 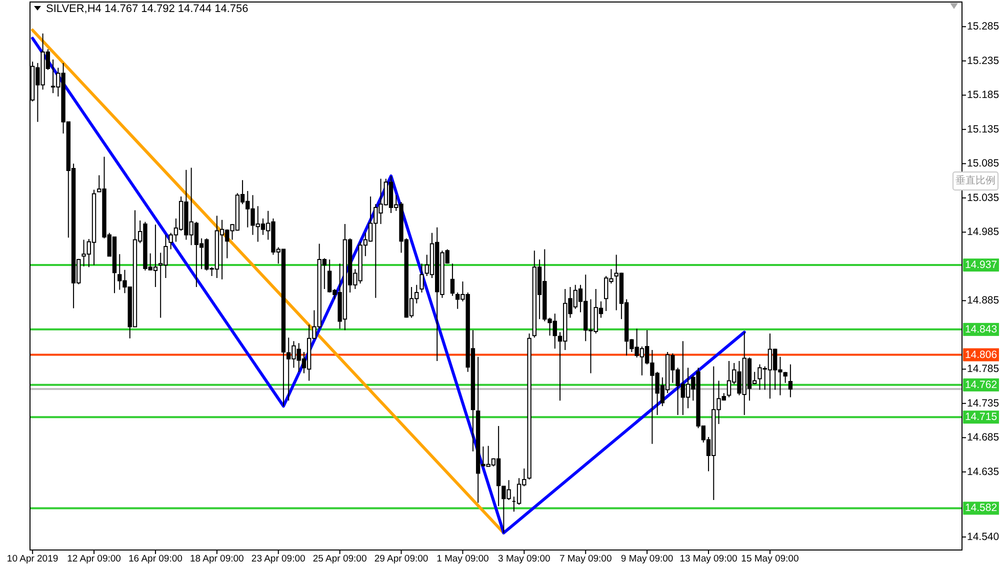 I want to click on x-tick-label: 18 Apr 09:00, so click(x=217, y=559).